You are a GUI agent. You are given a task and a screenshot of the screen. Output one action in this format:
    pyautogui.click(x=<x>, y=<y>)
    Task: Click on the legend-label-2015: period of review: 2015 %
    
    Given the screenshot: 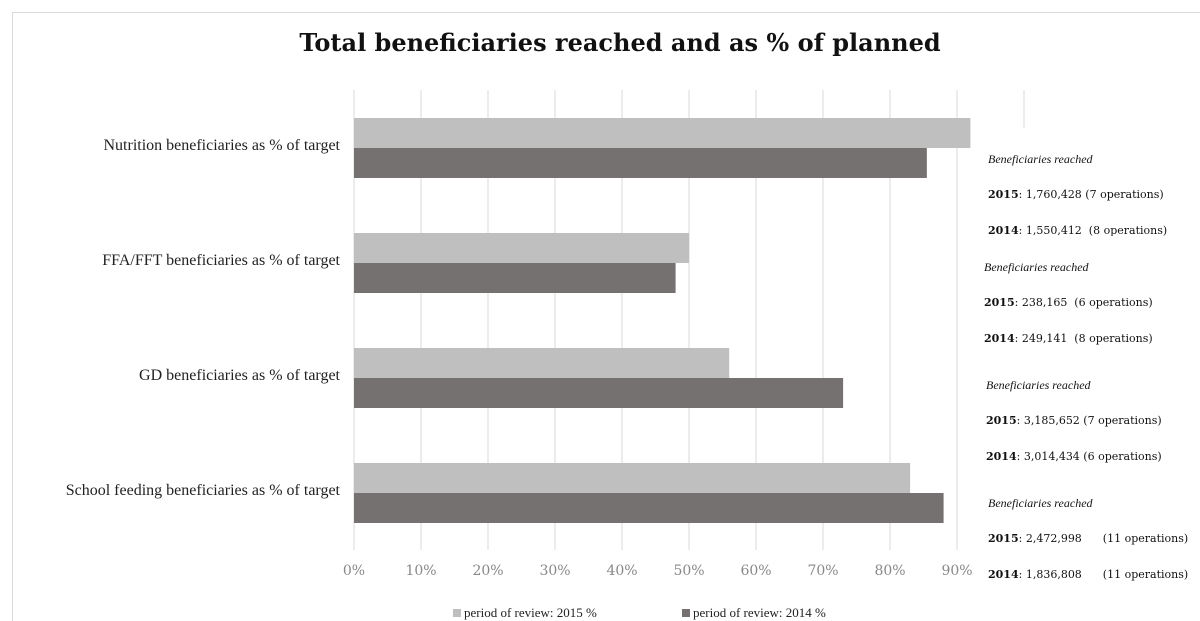 What is the action you would take?
    pyautogui.click(x=530, y=612)
    